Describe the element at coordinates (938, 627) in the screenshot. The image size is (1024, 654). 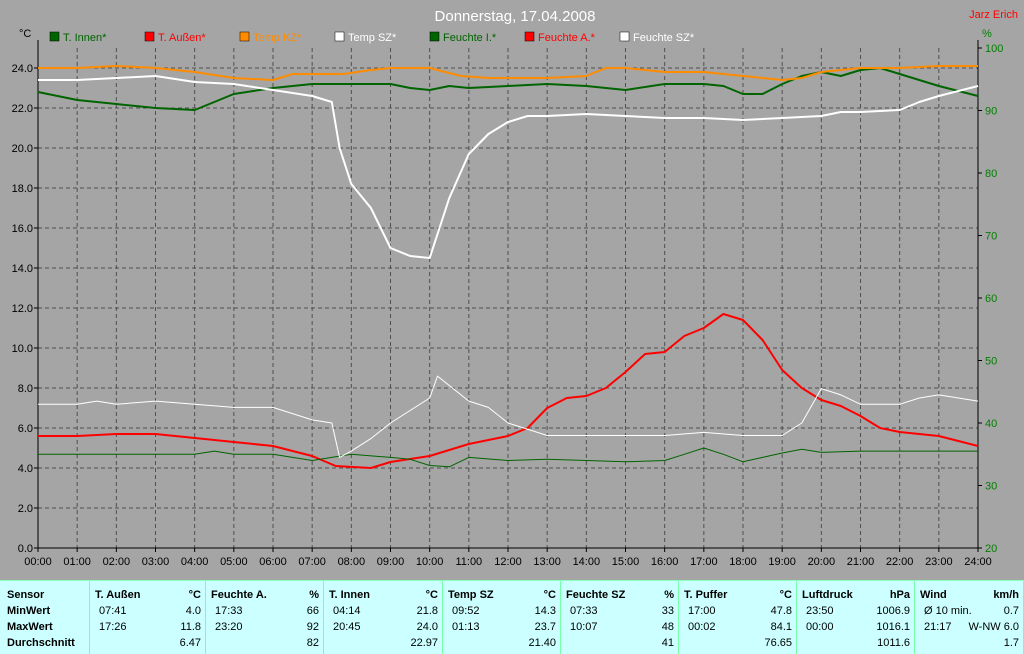
I see `stats-cell-time: 21:17` at that location.